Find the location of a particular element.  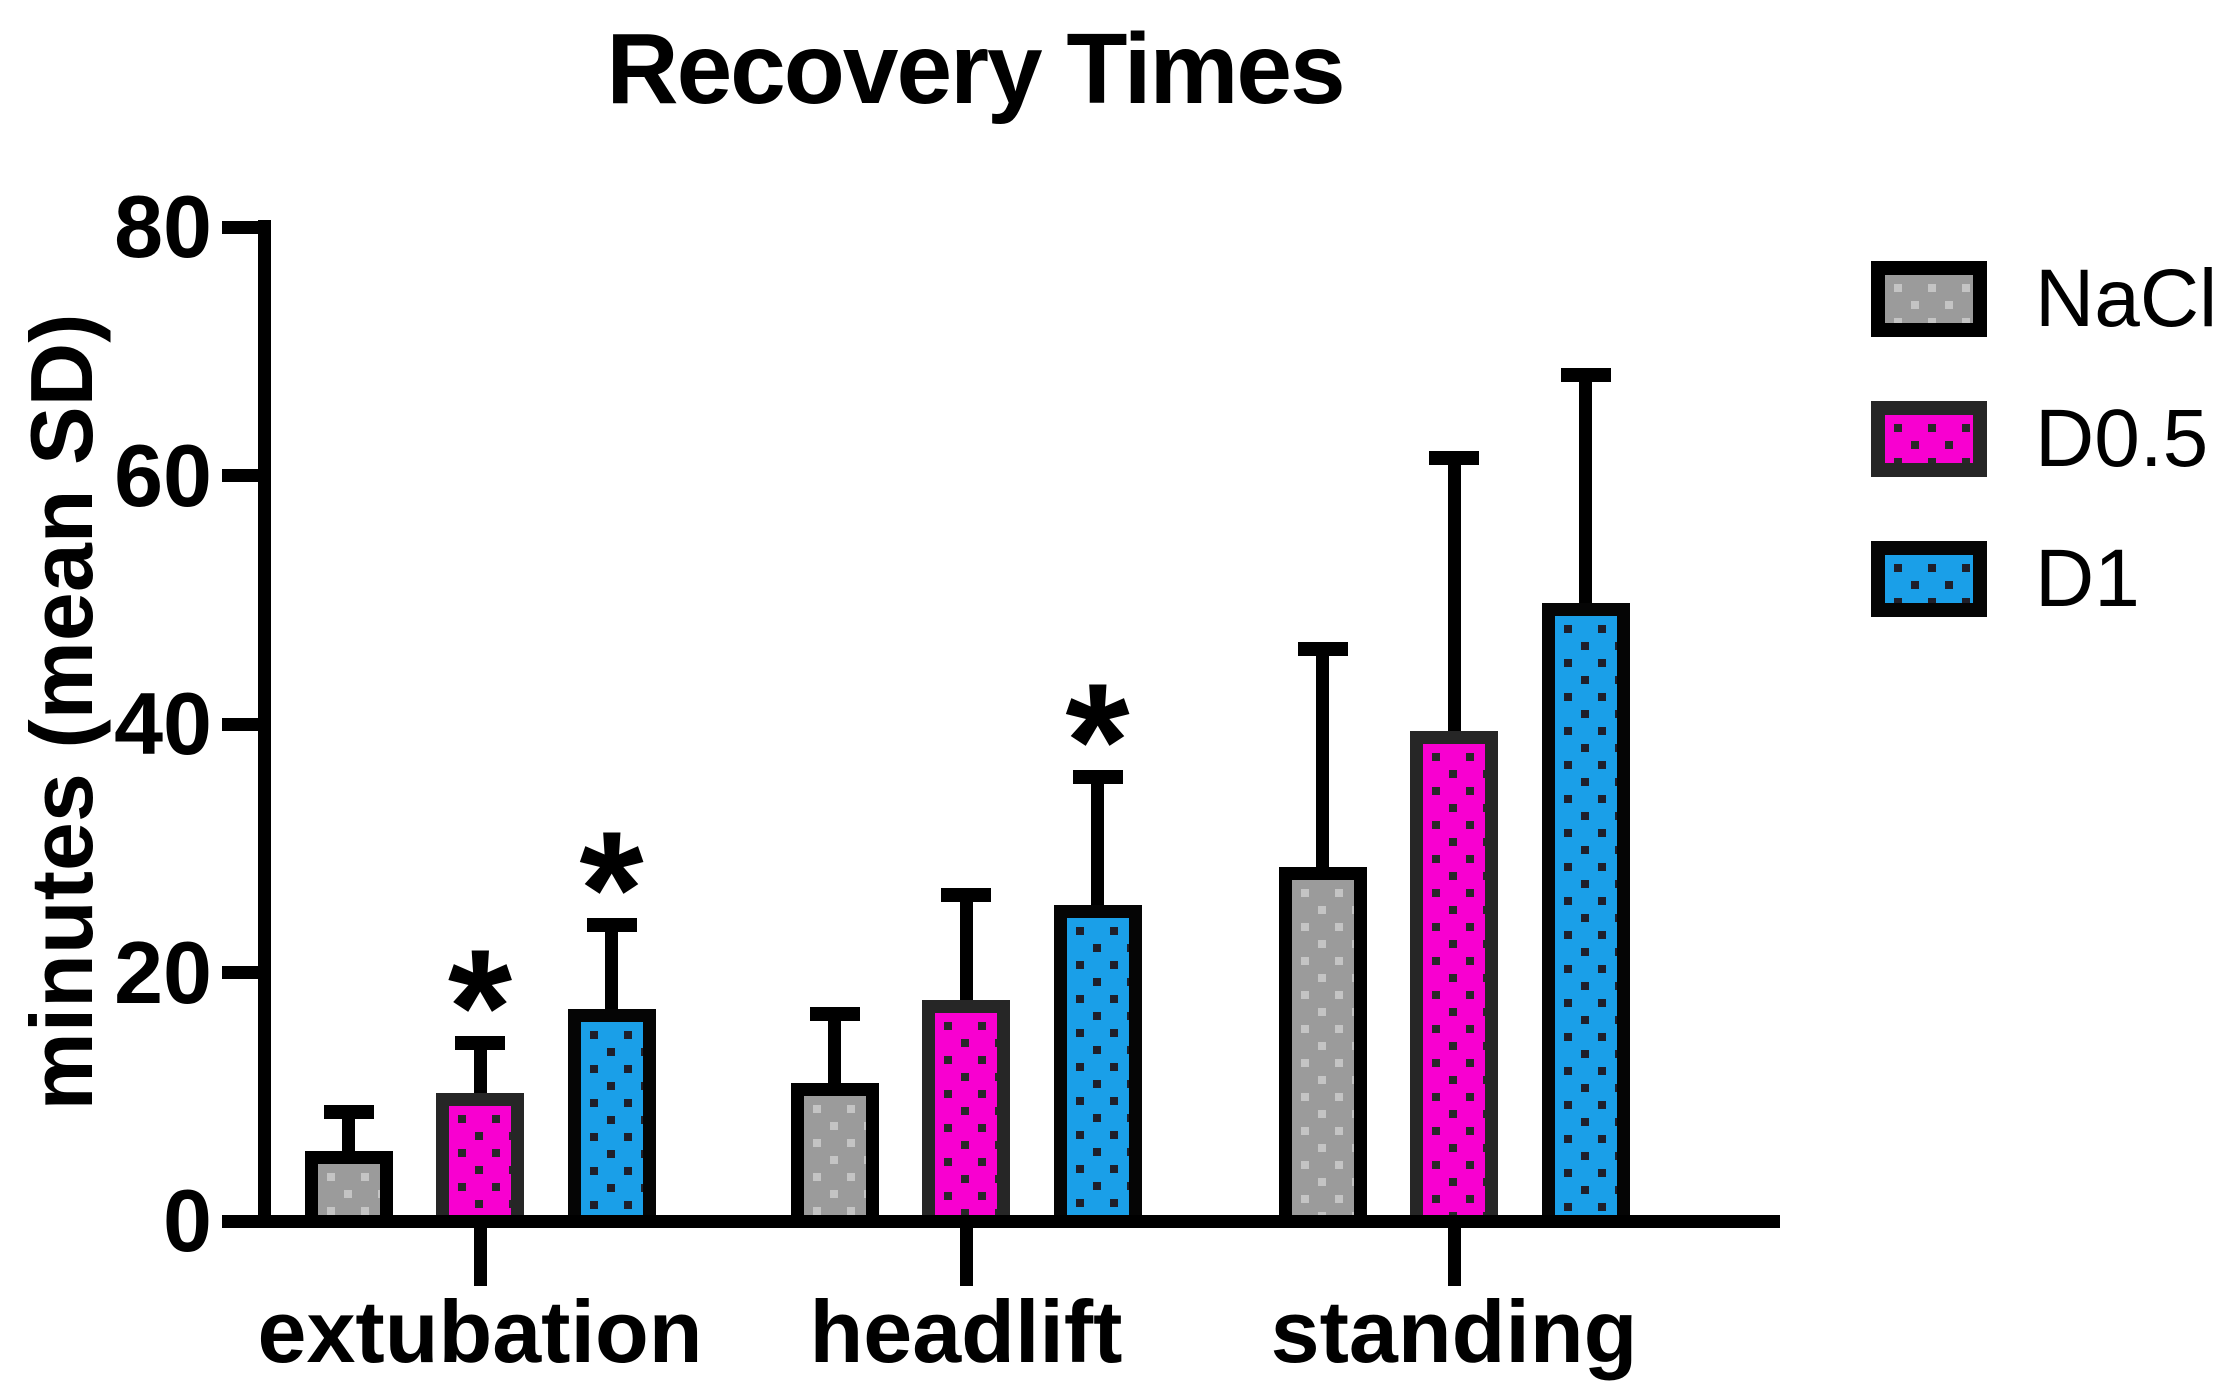

x-axis-line is located at coordinates (1002, 1221).